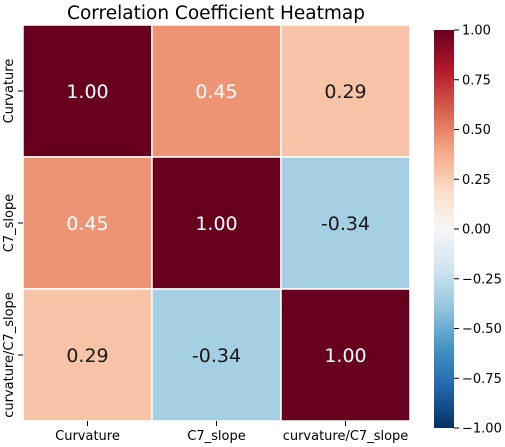 Image resolution: width=505 pixels, height=447 pixels. What do you see at coordinates (9, 91) in the screenshot?
I see `y-tick-label: Curvature` at bounding box center [9, 91].